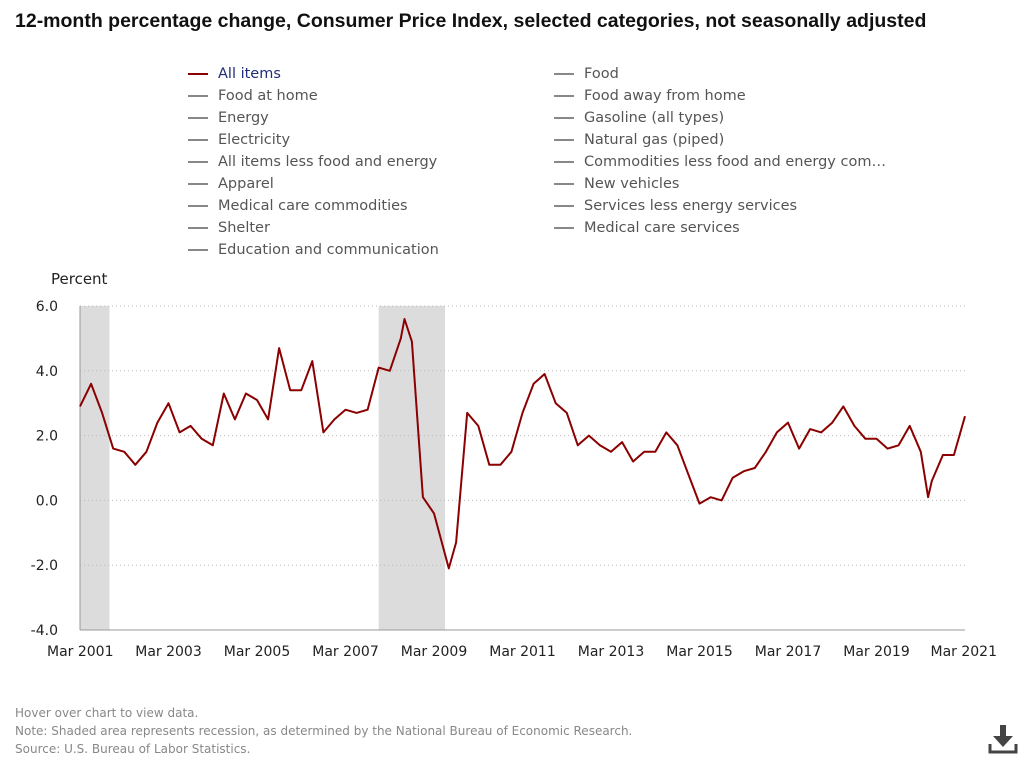 The width and height of the screenshot is (1024, 761). Describe the element at coordinates (44, 631) in the screenshot. I see `y-tick-label: -4.0` at that location.